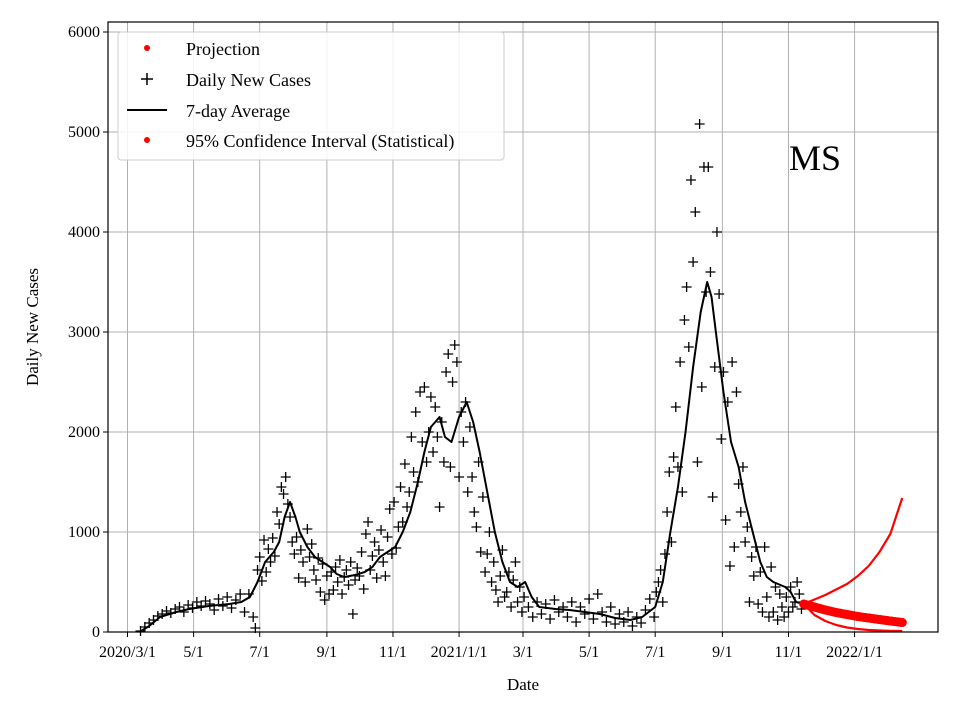 The image size is (960, 720). What do you see at coordinates (147, 140) in the screenshot?
I see `legend-ci-marker` at bounding box center [147, 140].